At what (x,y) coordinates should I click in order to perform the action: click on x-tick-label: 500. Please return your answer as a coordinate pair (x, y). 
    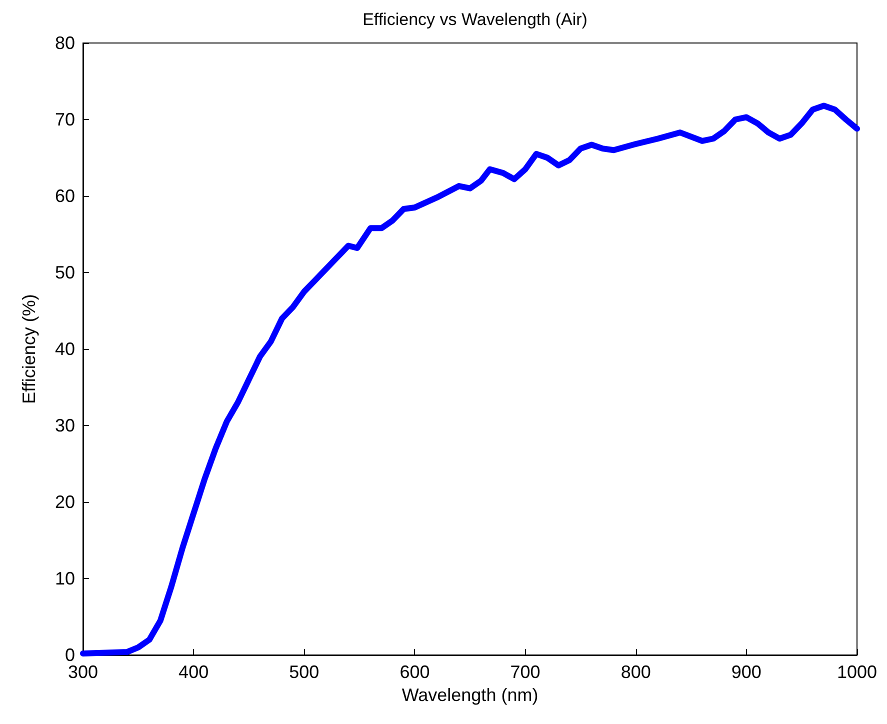
    Looking at the image, I should click on (304, 672).